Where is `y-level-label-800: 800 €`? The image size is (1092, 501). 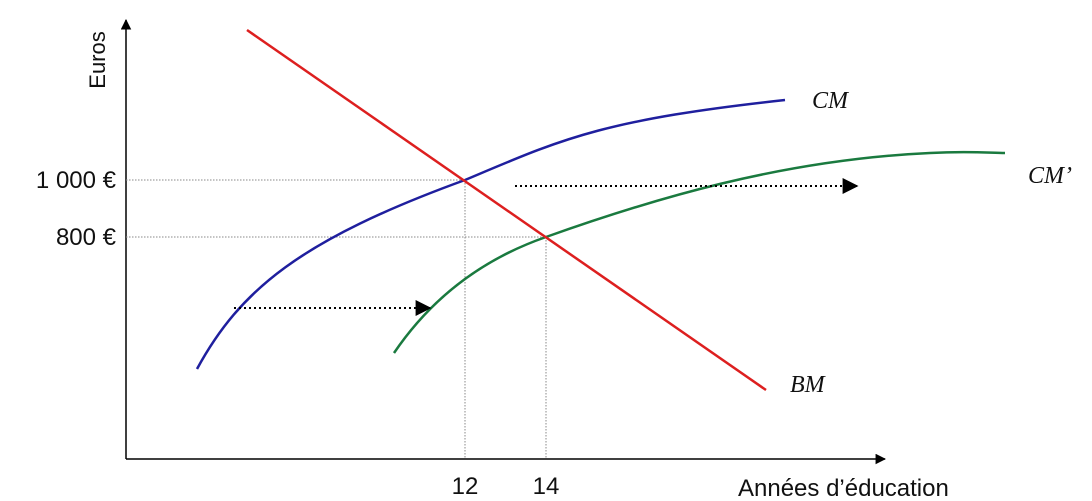
y-level-label-800: 800 € is located at coordinates (86, 237).